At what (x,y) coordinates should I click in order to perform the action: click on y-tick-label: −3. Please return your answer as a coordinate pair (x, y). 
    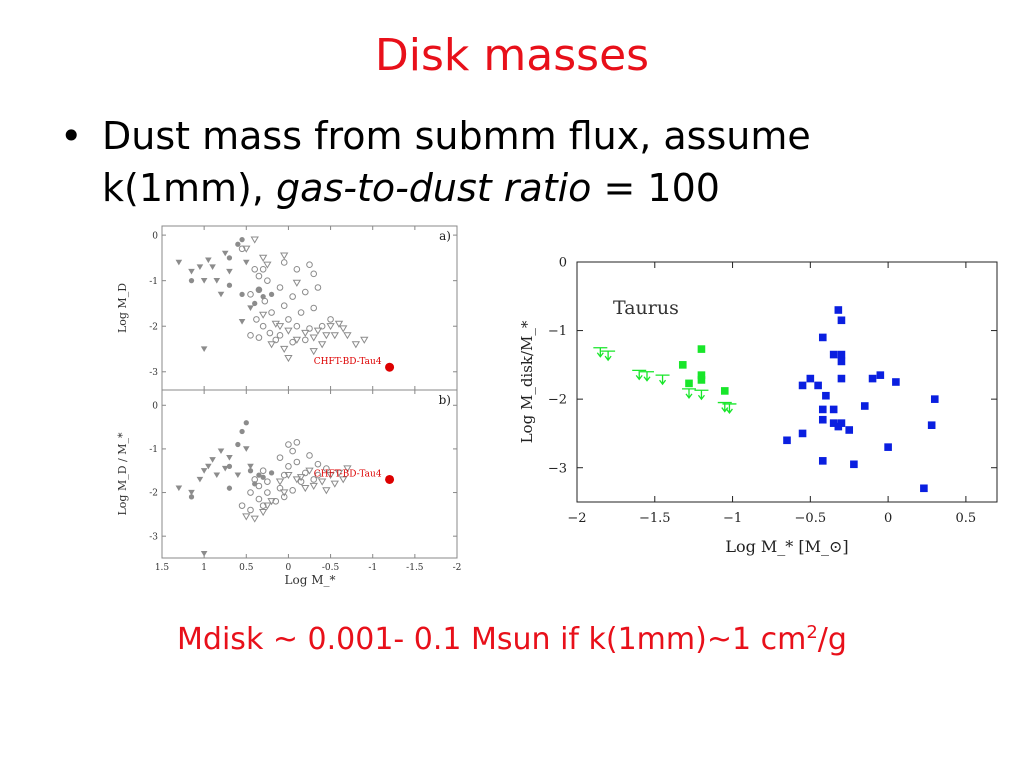
    Looking at the image, I should click on (557, 468).